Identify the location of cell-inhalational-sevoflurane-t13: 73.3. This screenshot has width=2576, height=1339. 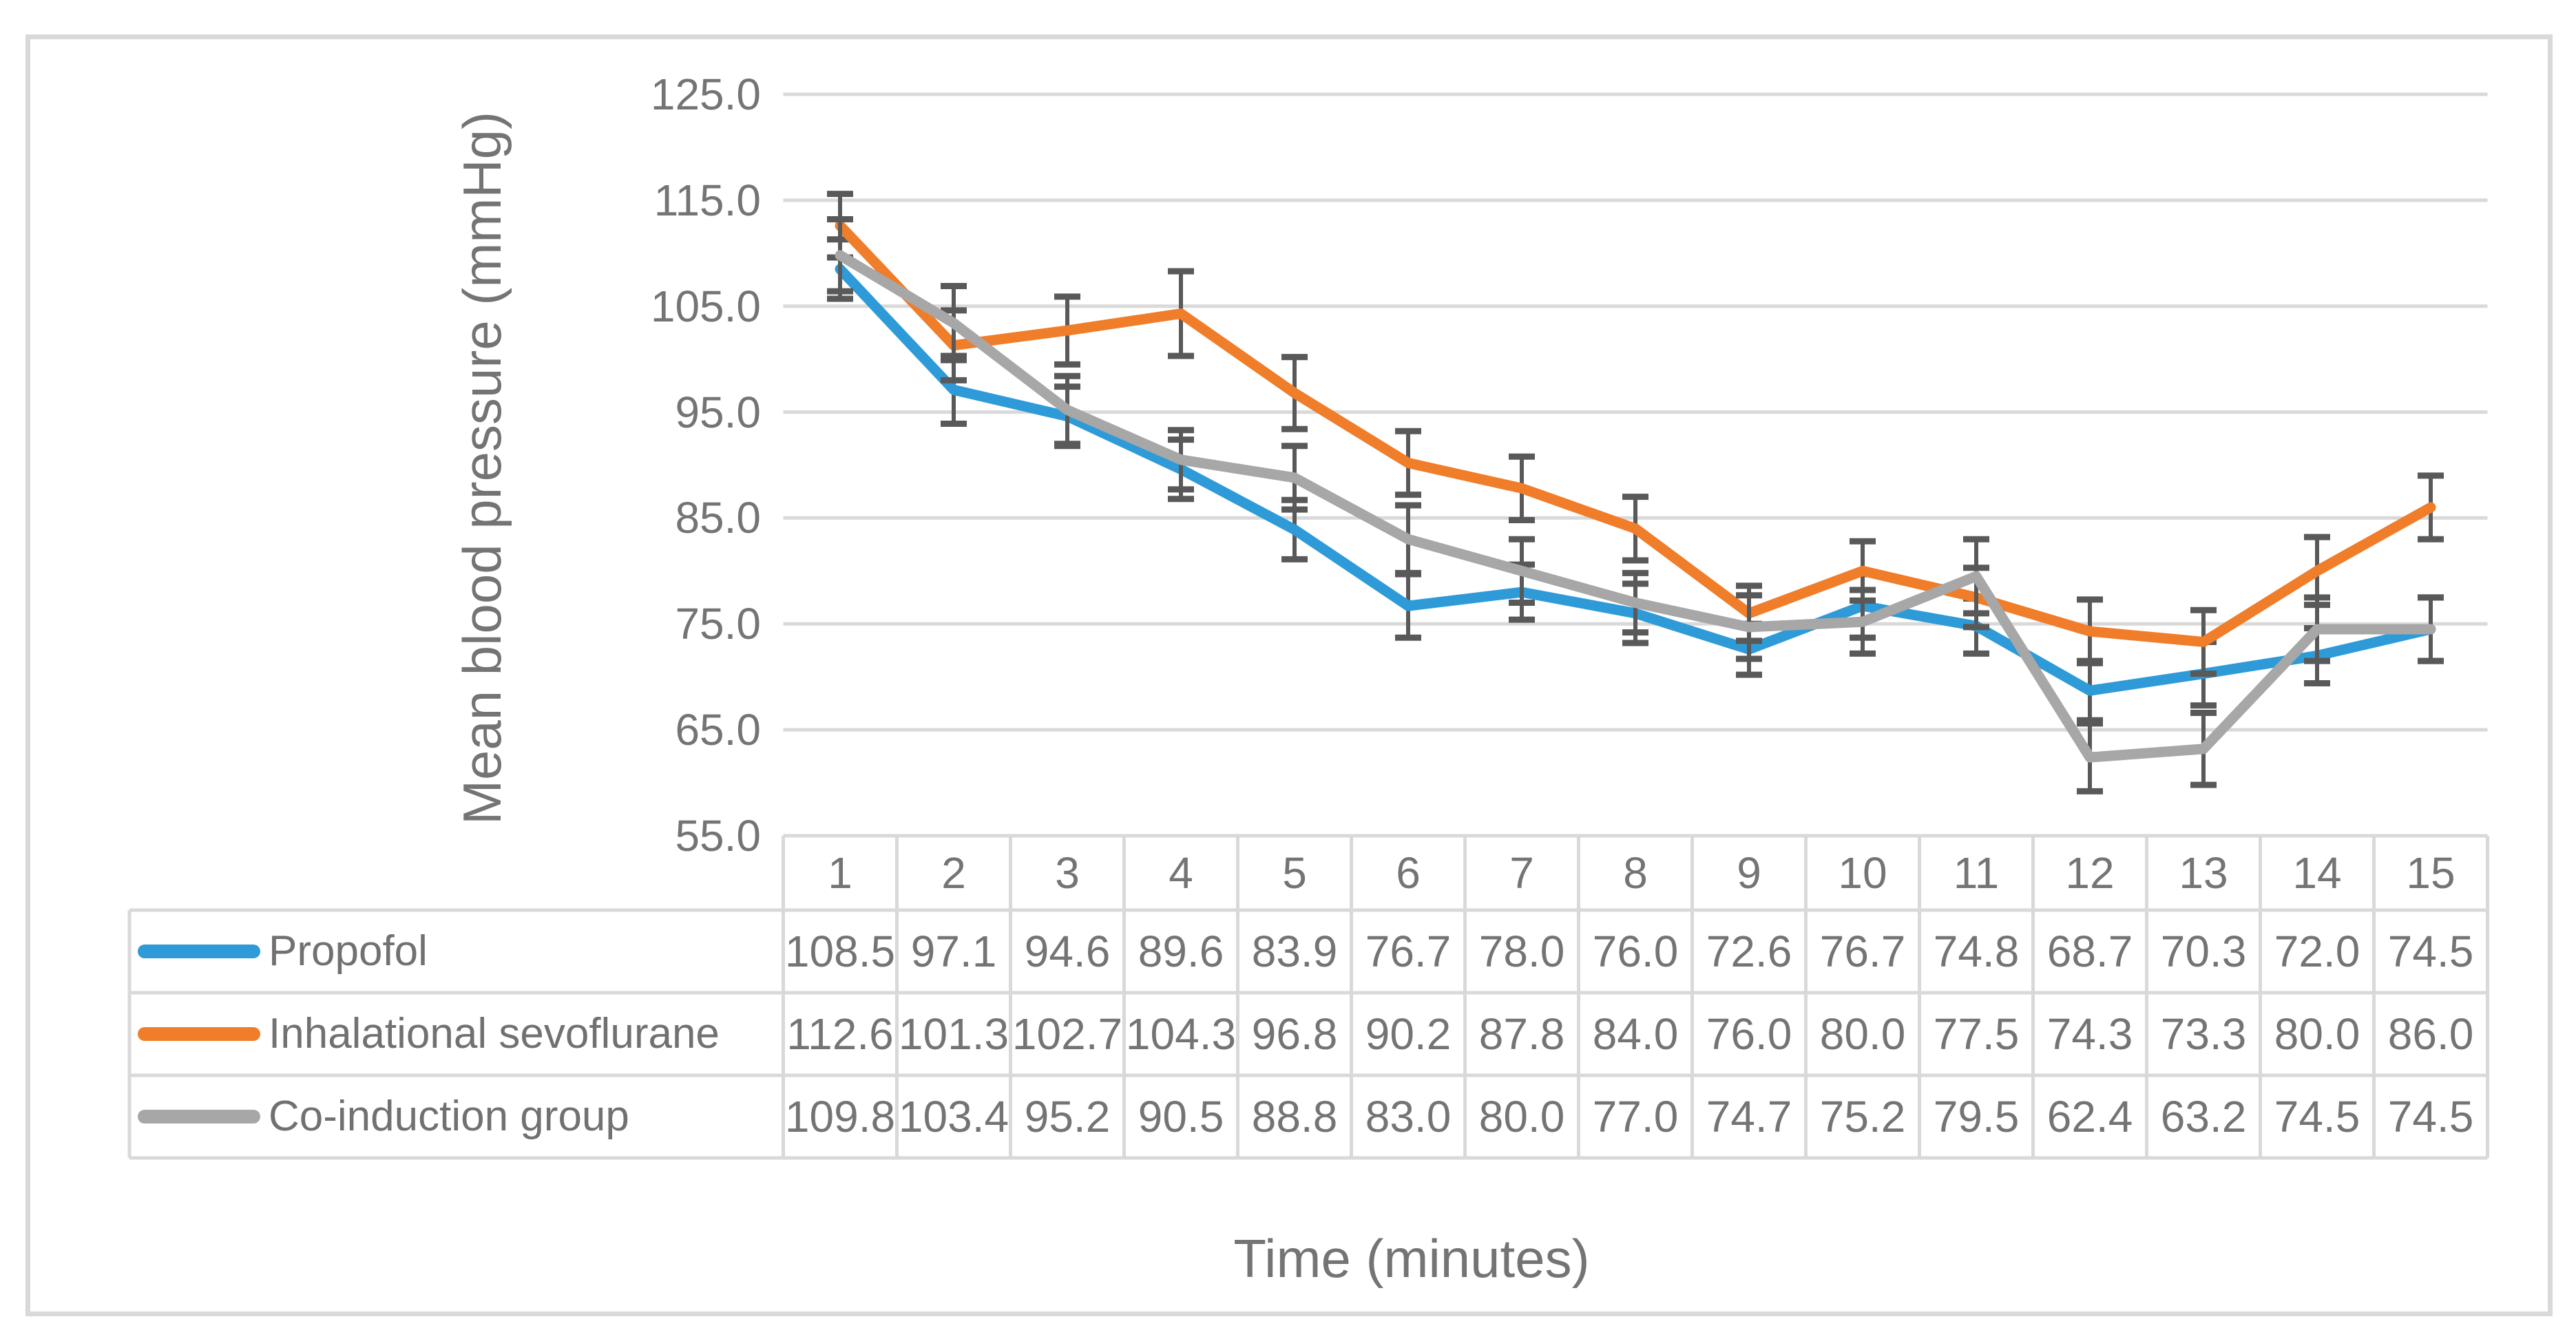
(2203, 1034).